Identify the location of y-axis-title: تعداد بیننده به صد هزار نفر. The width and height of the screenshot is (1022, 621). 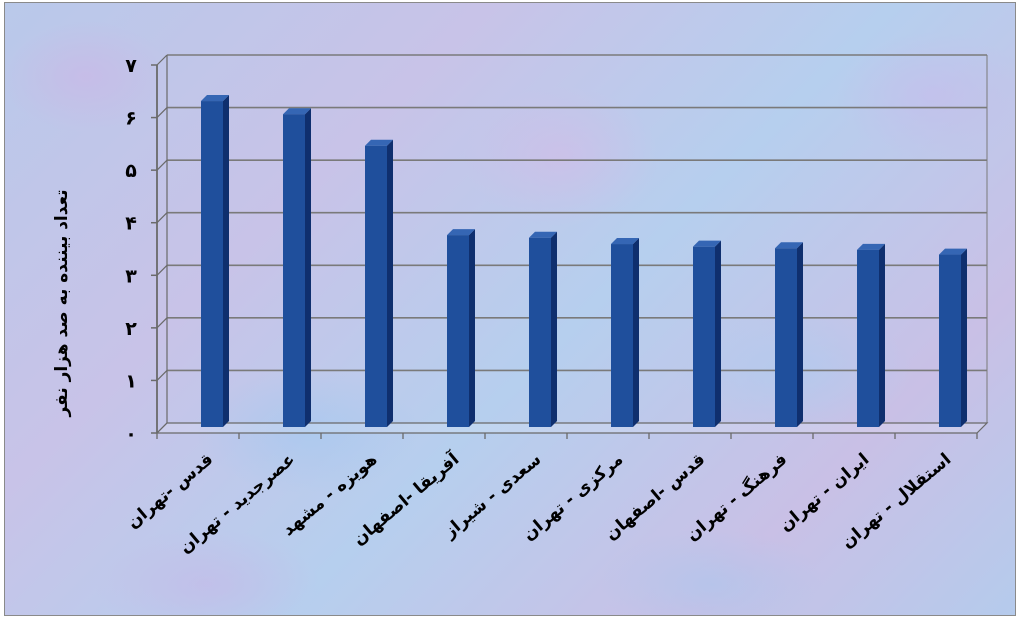
(62, 303).